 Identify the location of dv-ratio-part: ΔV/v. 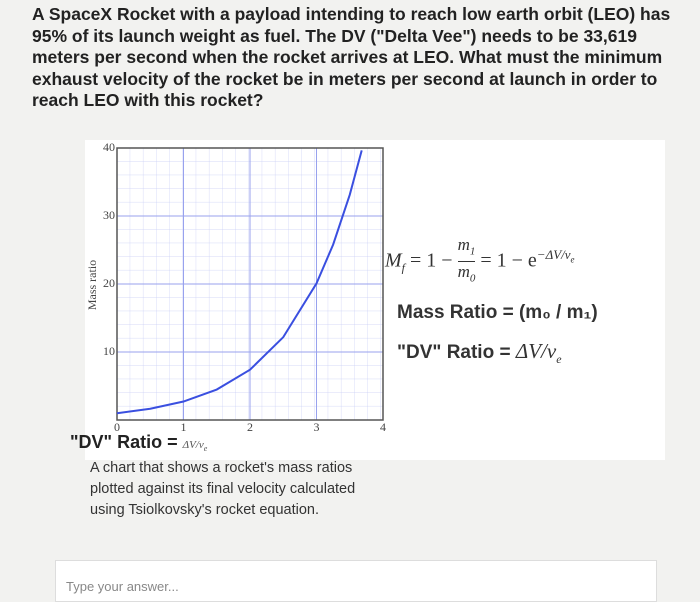
(536, 351).